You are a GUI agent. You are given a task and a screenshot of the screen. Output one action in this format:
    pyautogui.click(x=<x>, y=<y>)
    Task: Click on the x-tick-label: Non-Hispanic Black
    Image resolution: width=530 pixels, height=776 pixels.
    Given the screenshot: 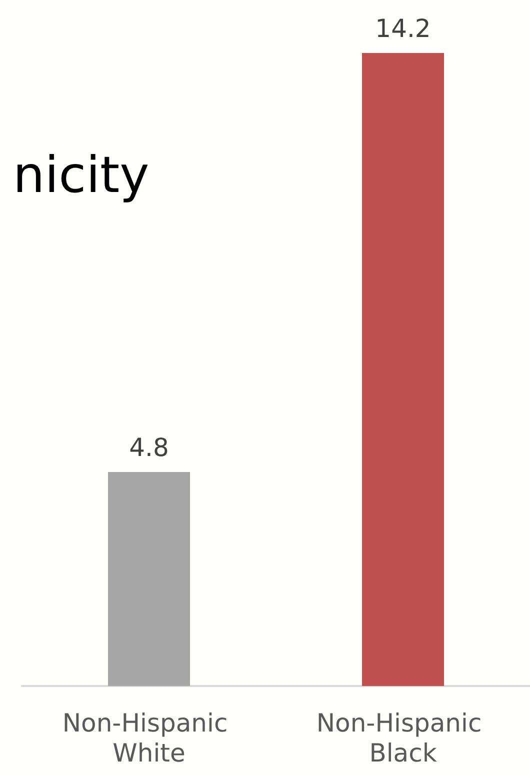 What is the action you would take?
    pyautogui.click(x=403, y=738)
    